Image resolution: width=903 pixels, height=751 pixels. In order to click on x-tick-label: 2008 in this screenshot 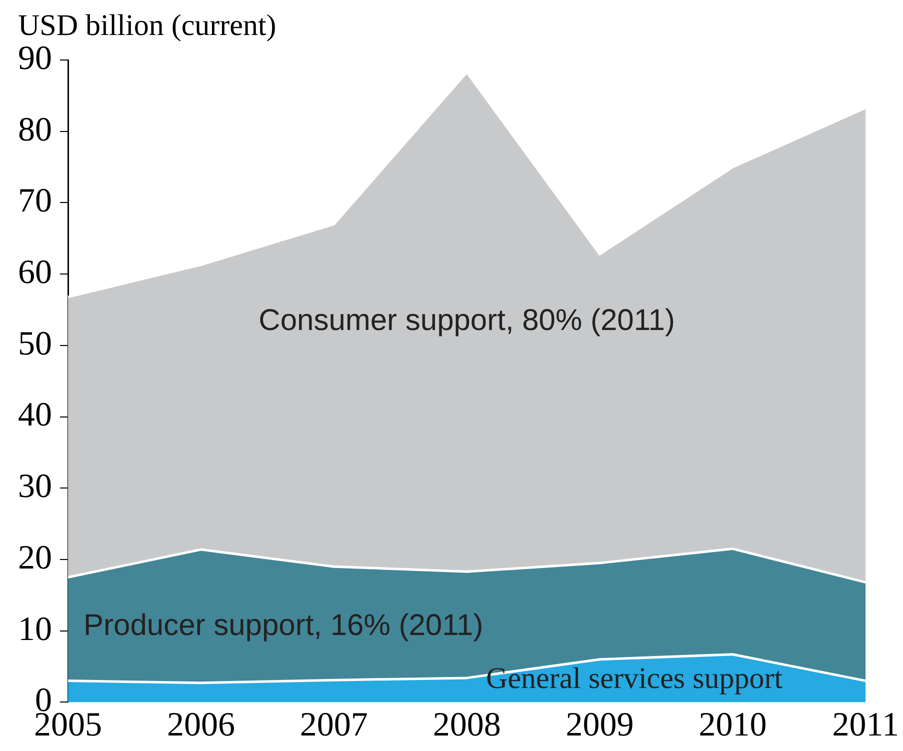, I will do `click(466, 725)`.